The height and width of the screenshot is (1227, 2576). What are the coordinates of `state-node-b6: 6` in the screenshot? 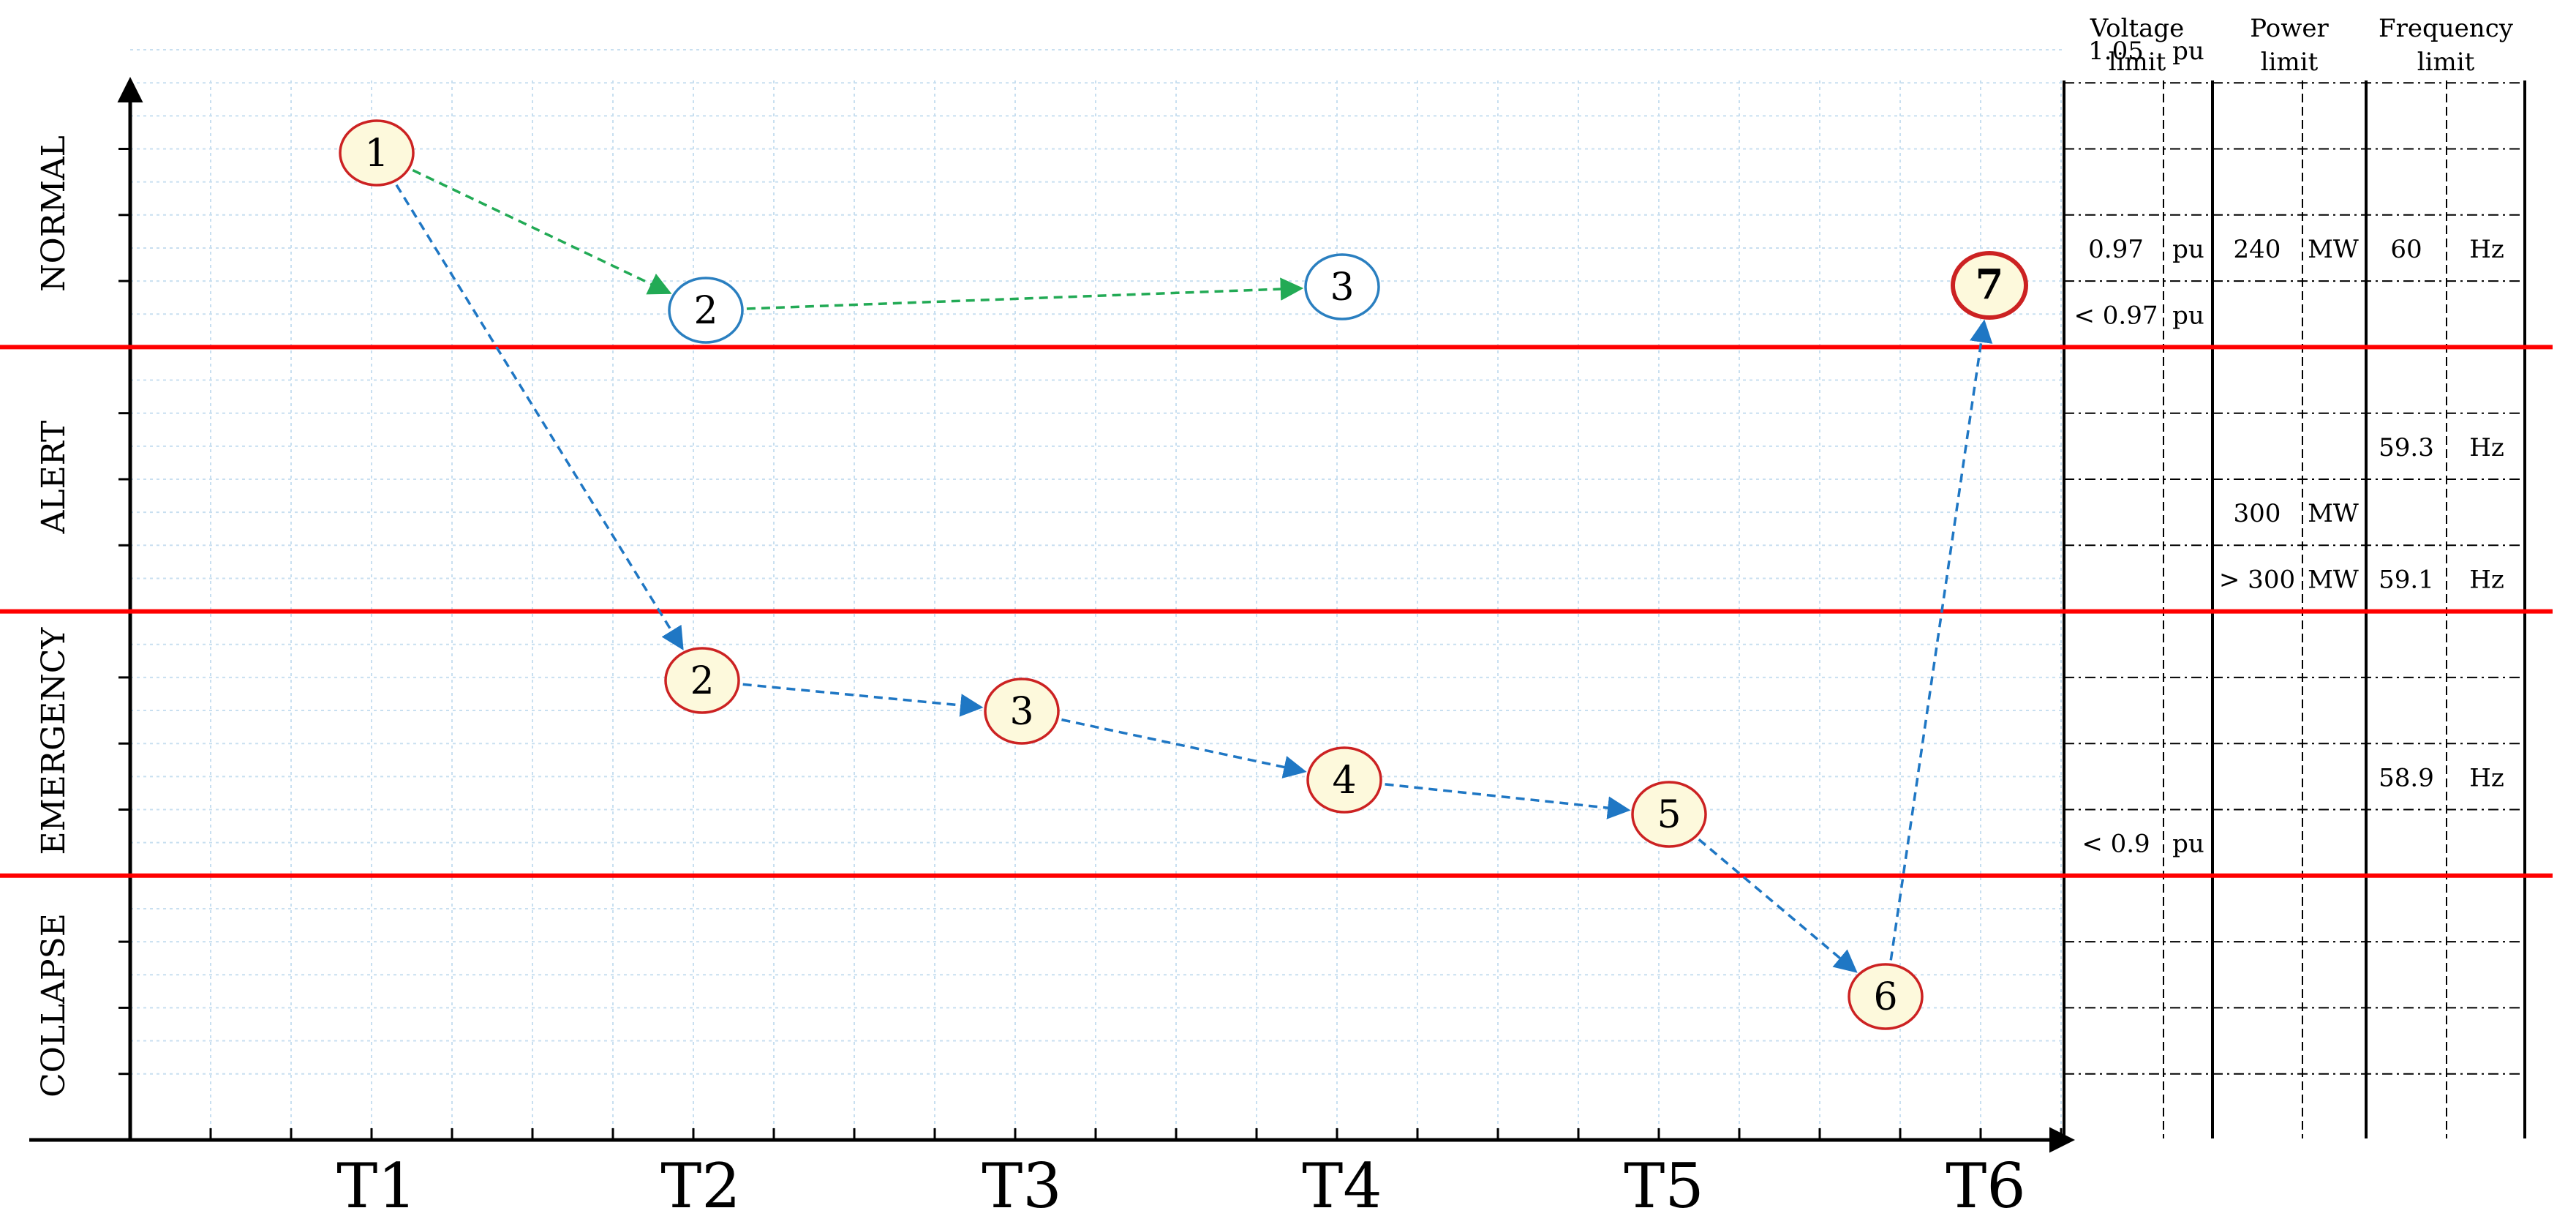 It's located at (1885, 996).